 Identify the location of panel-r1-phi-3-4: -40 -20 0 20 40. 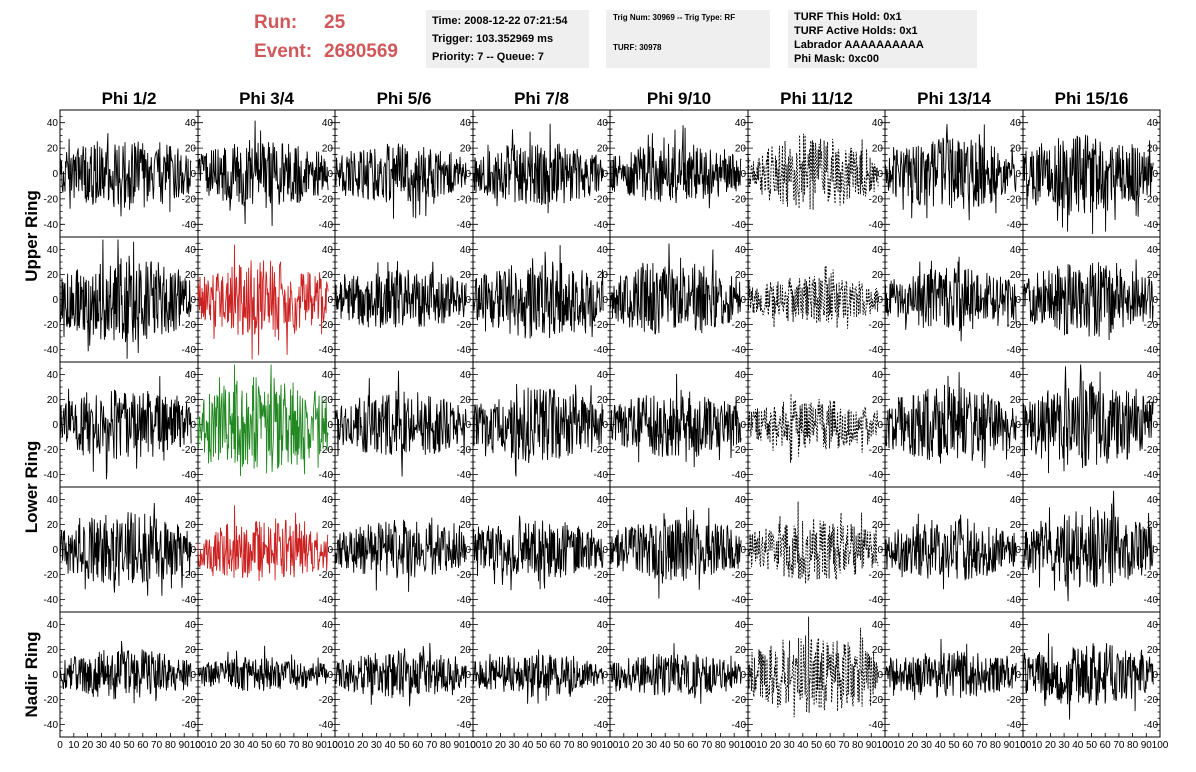
(266, 173).